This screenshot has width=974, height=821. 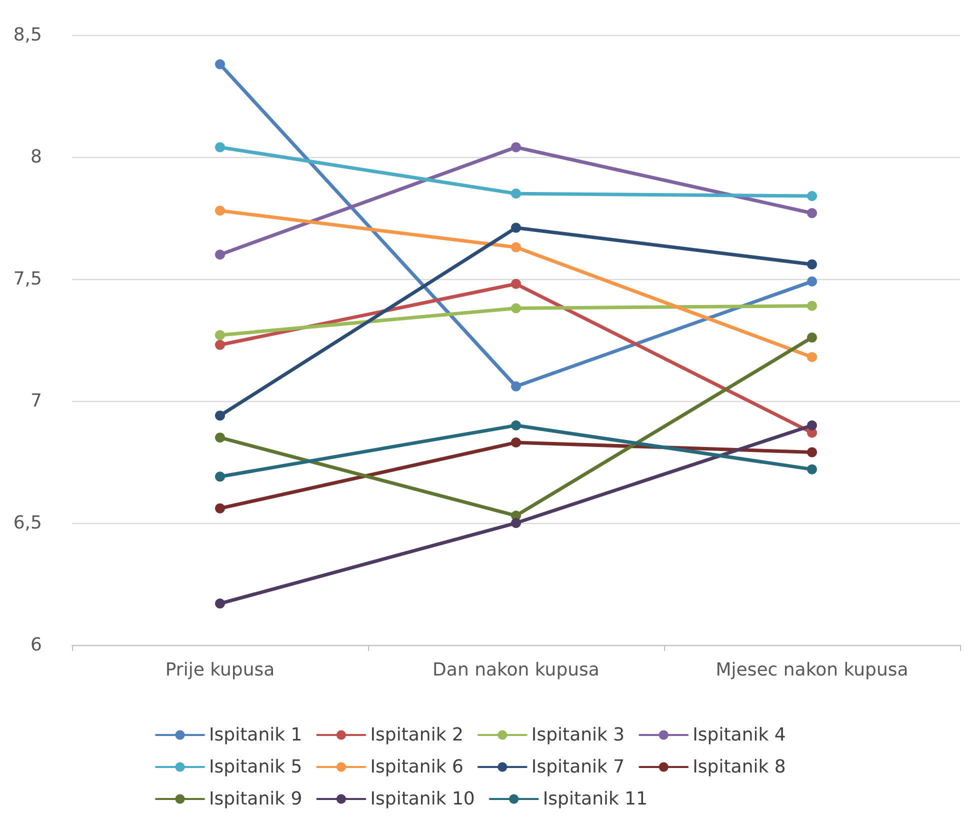 I want to click on legend-label: Ispitanik 7, so click(x=578, y=767).